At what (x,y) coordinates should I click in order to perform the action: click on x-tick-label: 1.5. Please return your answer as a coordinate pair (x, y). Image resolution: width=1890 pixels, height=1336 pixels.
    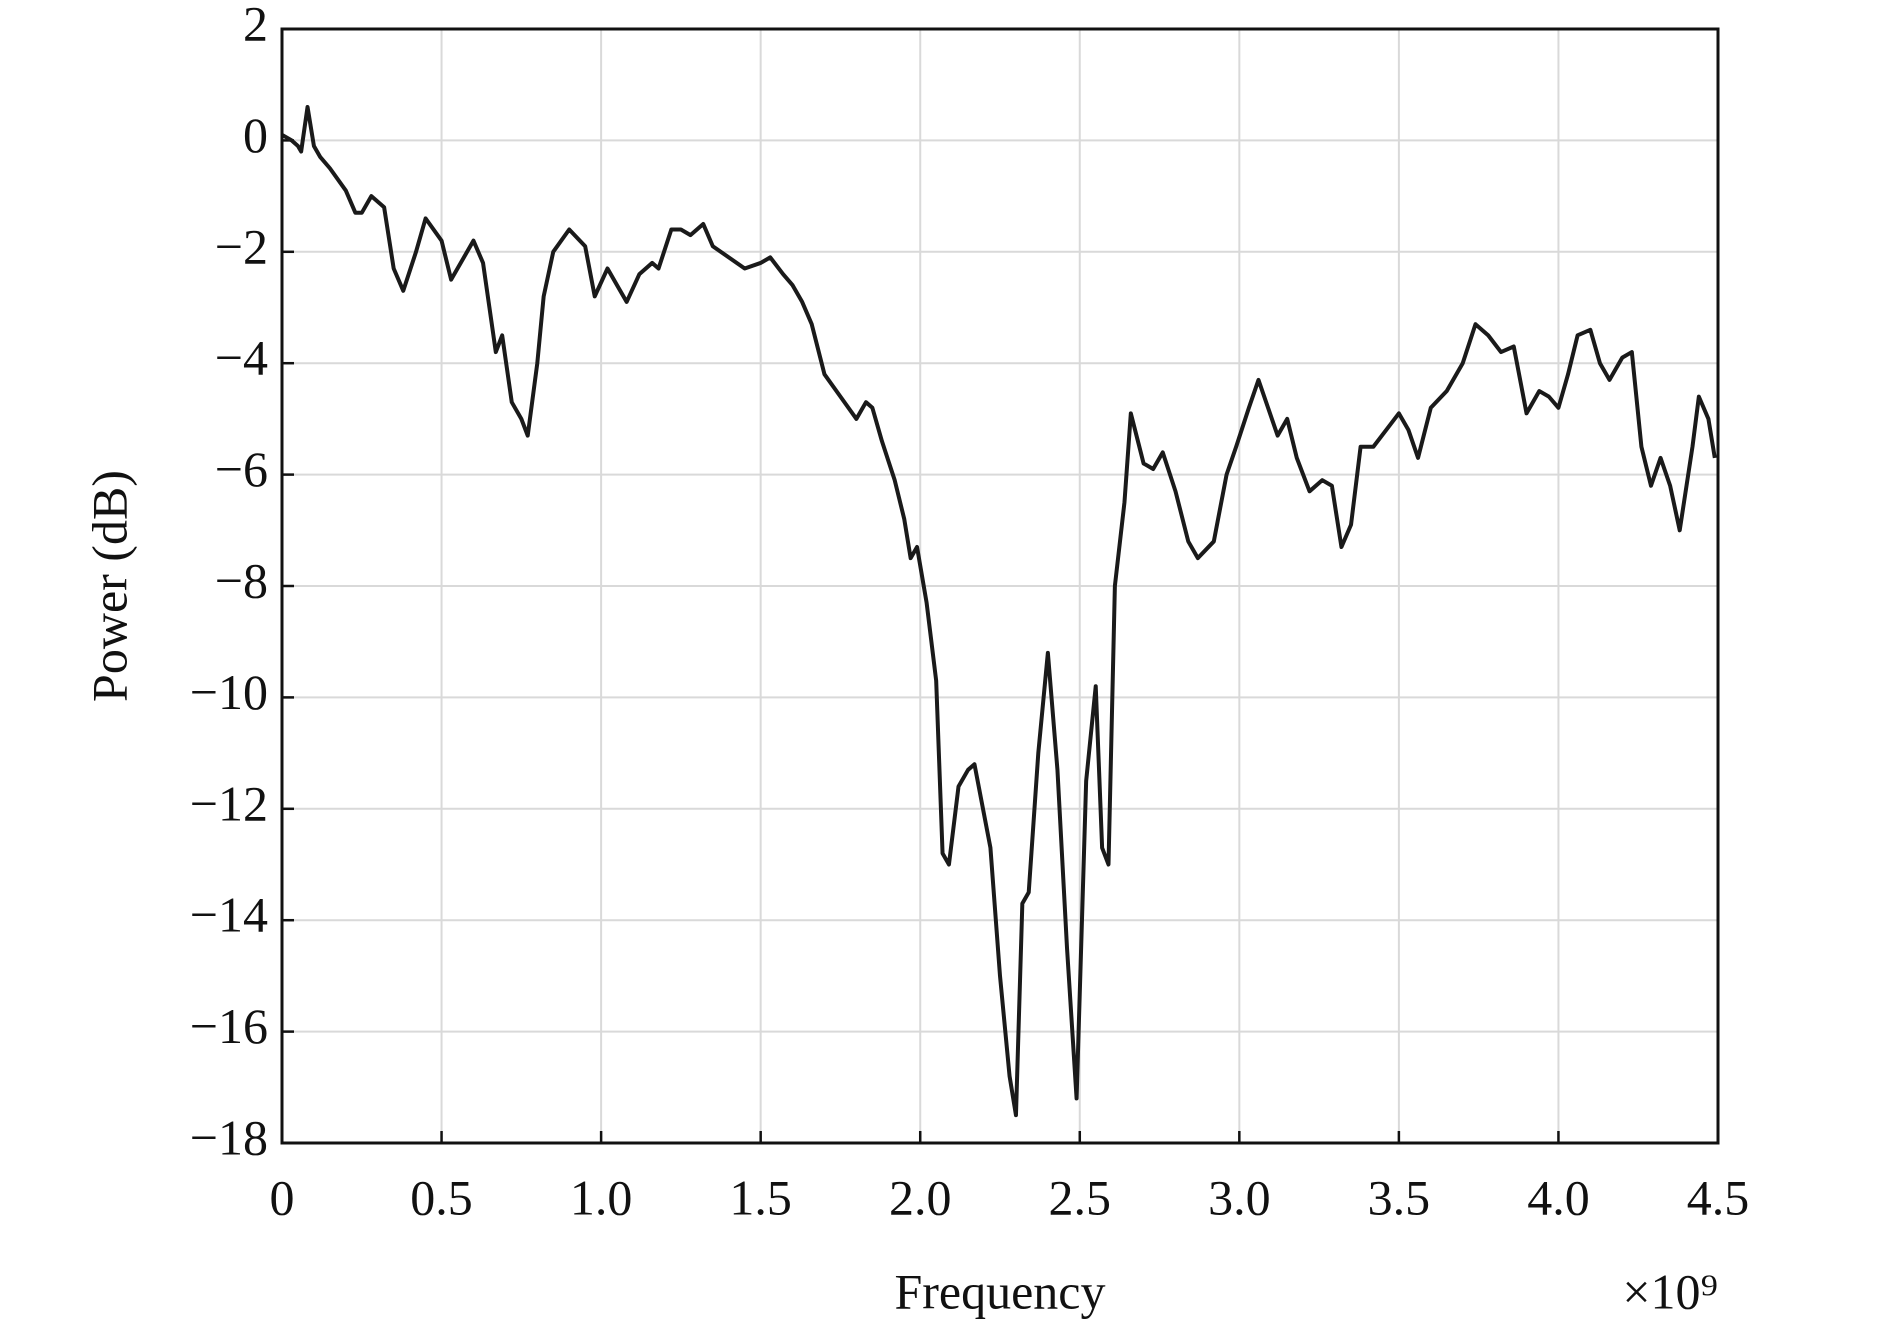
    Looking at the image, I should click on (760, 1197).